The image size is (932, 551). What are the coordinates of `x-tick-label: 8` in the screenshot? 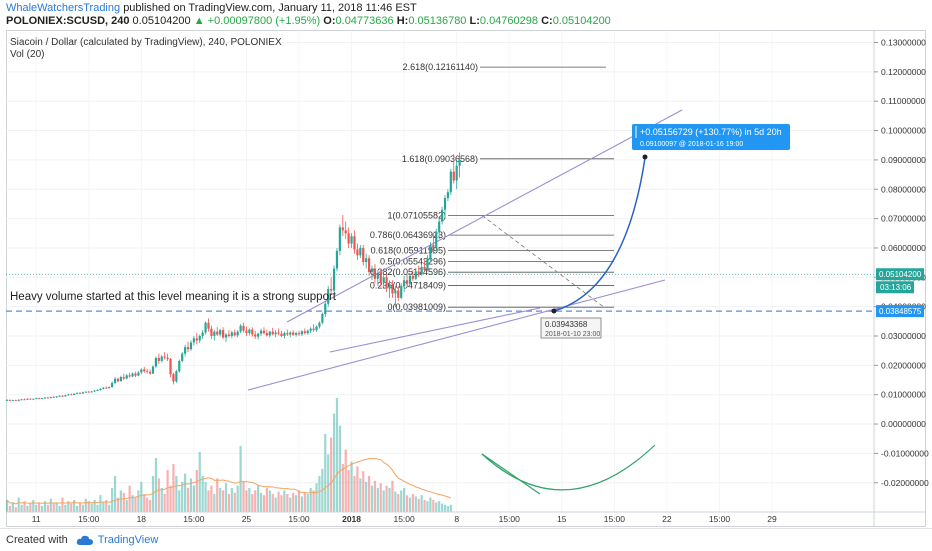 It's located at (456, 519).